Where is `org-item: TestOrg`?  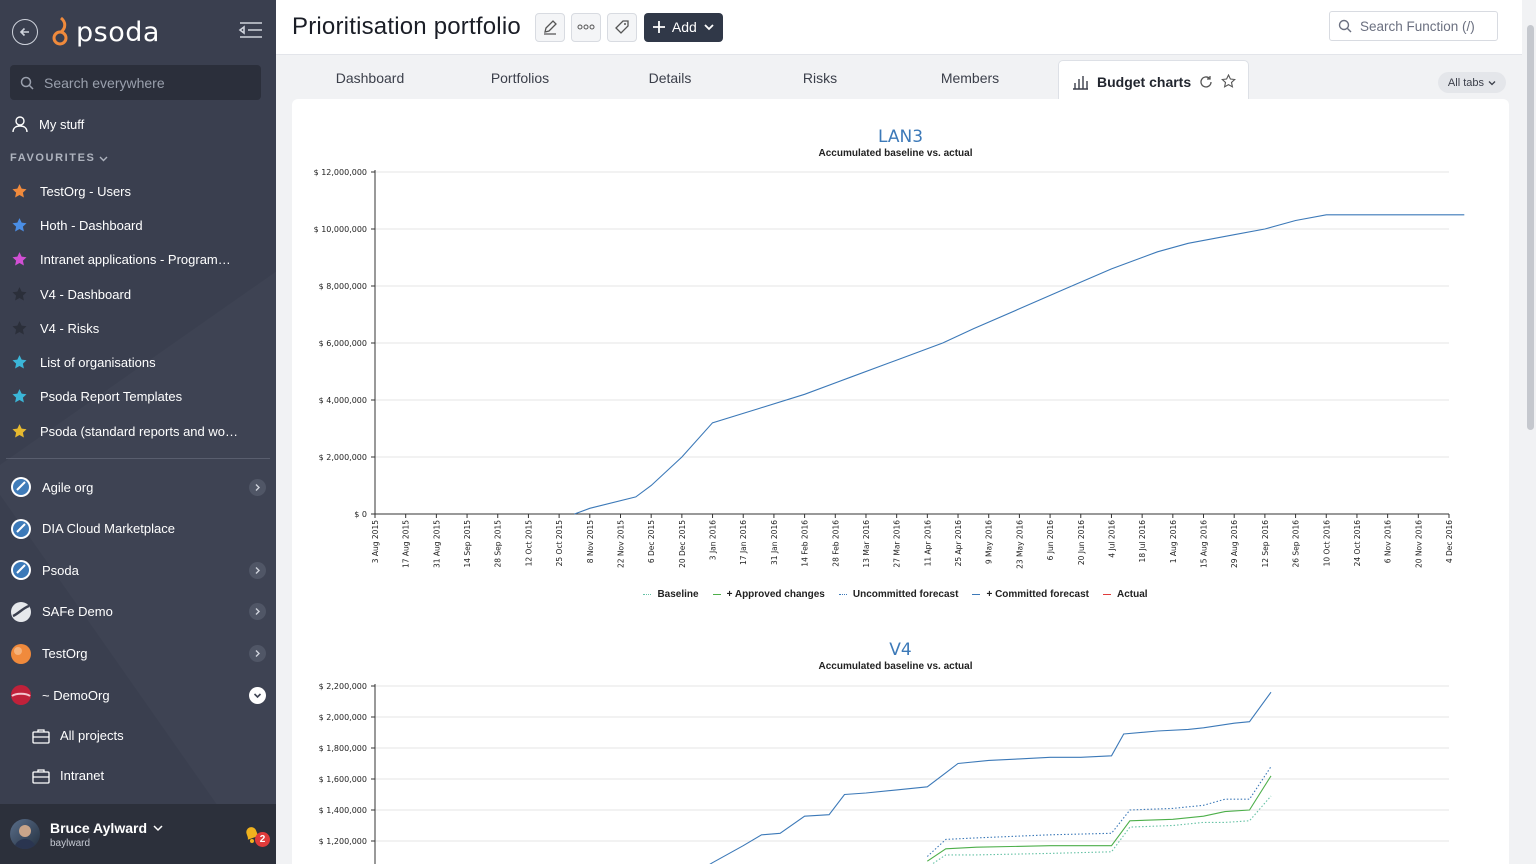
org-item: TestOrg is located at coordinates (138, 654).